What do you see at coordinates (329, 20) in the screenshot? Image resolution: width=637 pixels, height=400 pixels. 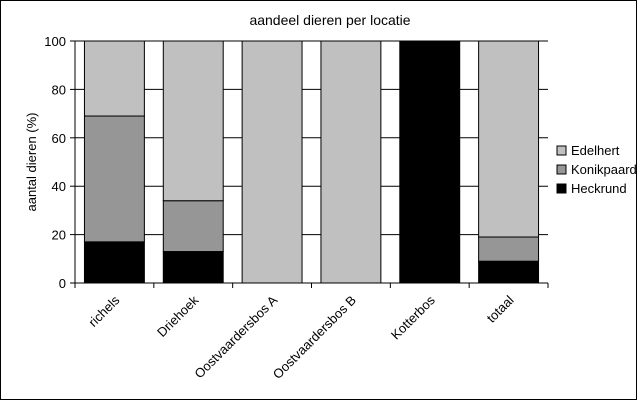 I see `chart-title: aandeel dieren per locatie` at bounding box center [329, 20].